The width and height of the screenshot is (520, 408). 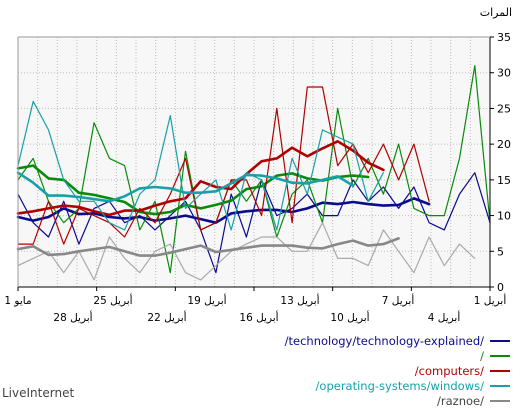 I want to click on legend-item: /, so click(x=302, y=355).